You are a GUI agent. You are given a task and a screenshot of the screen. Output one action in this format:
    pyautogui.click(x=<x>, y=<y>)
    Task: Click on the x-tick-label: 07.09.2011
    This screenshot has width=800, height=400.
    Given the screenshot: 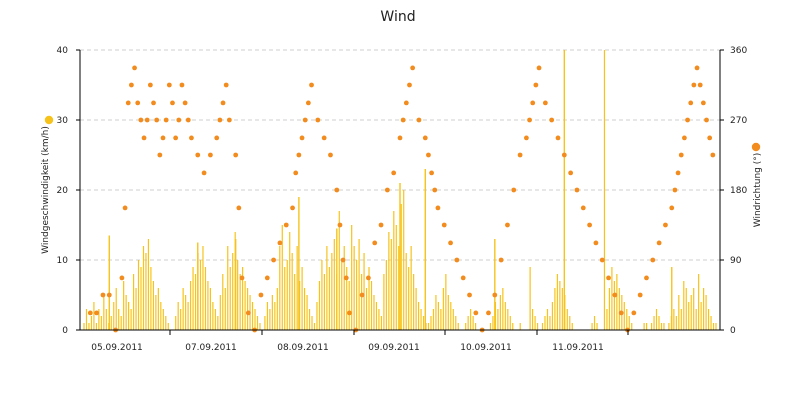 What is the action you would take?
    pyautogui.click(x=211, y=348)
    